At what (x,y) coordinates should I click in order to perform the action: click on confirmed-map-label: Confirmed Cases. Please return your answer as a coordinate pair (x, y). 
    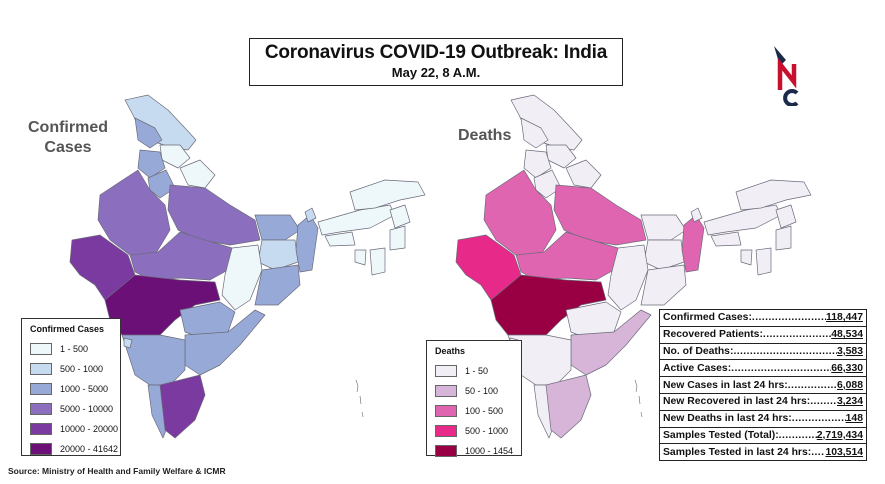
    Looking at the image, I should click on (68, 137).